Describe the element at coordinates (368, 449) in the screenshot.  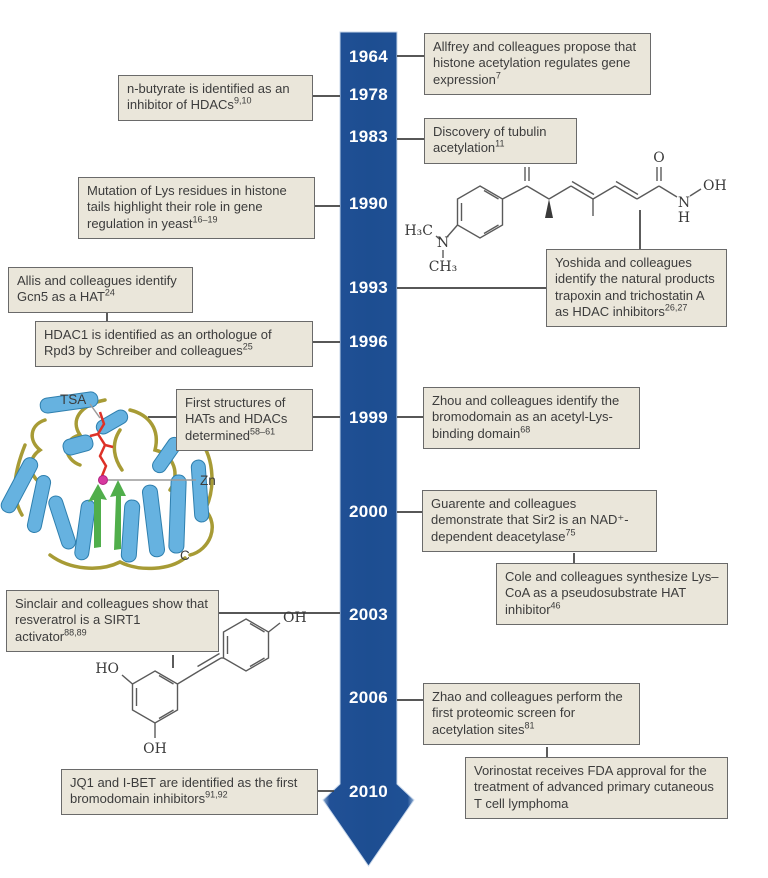
I see `timeline-arrow` at that location.